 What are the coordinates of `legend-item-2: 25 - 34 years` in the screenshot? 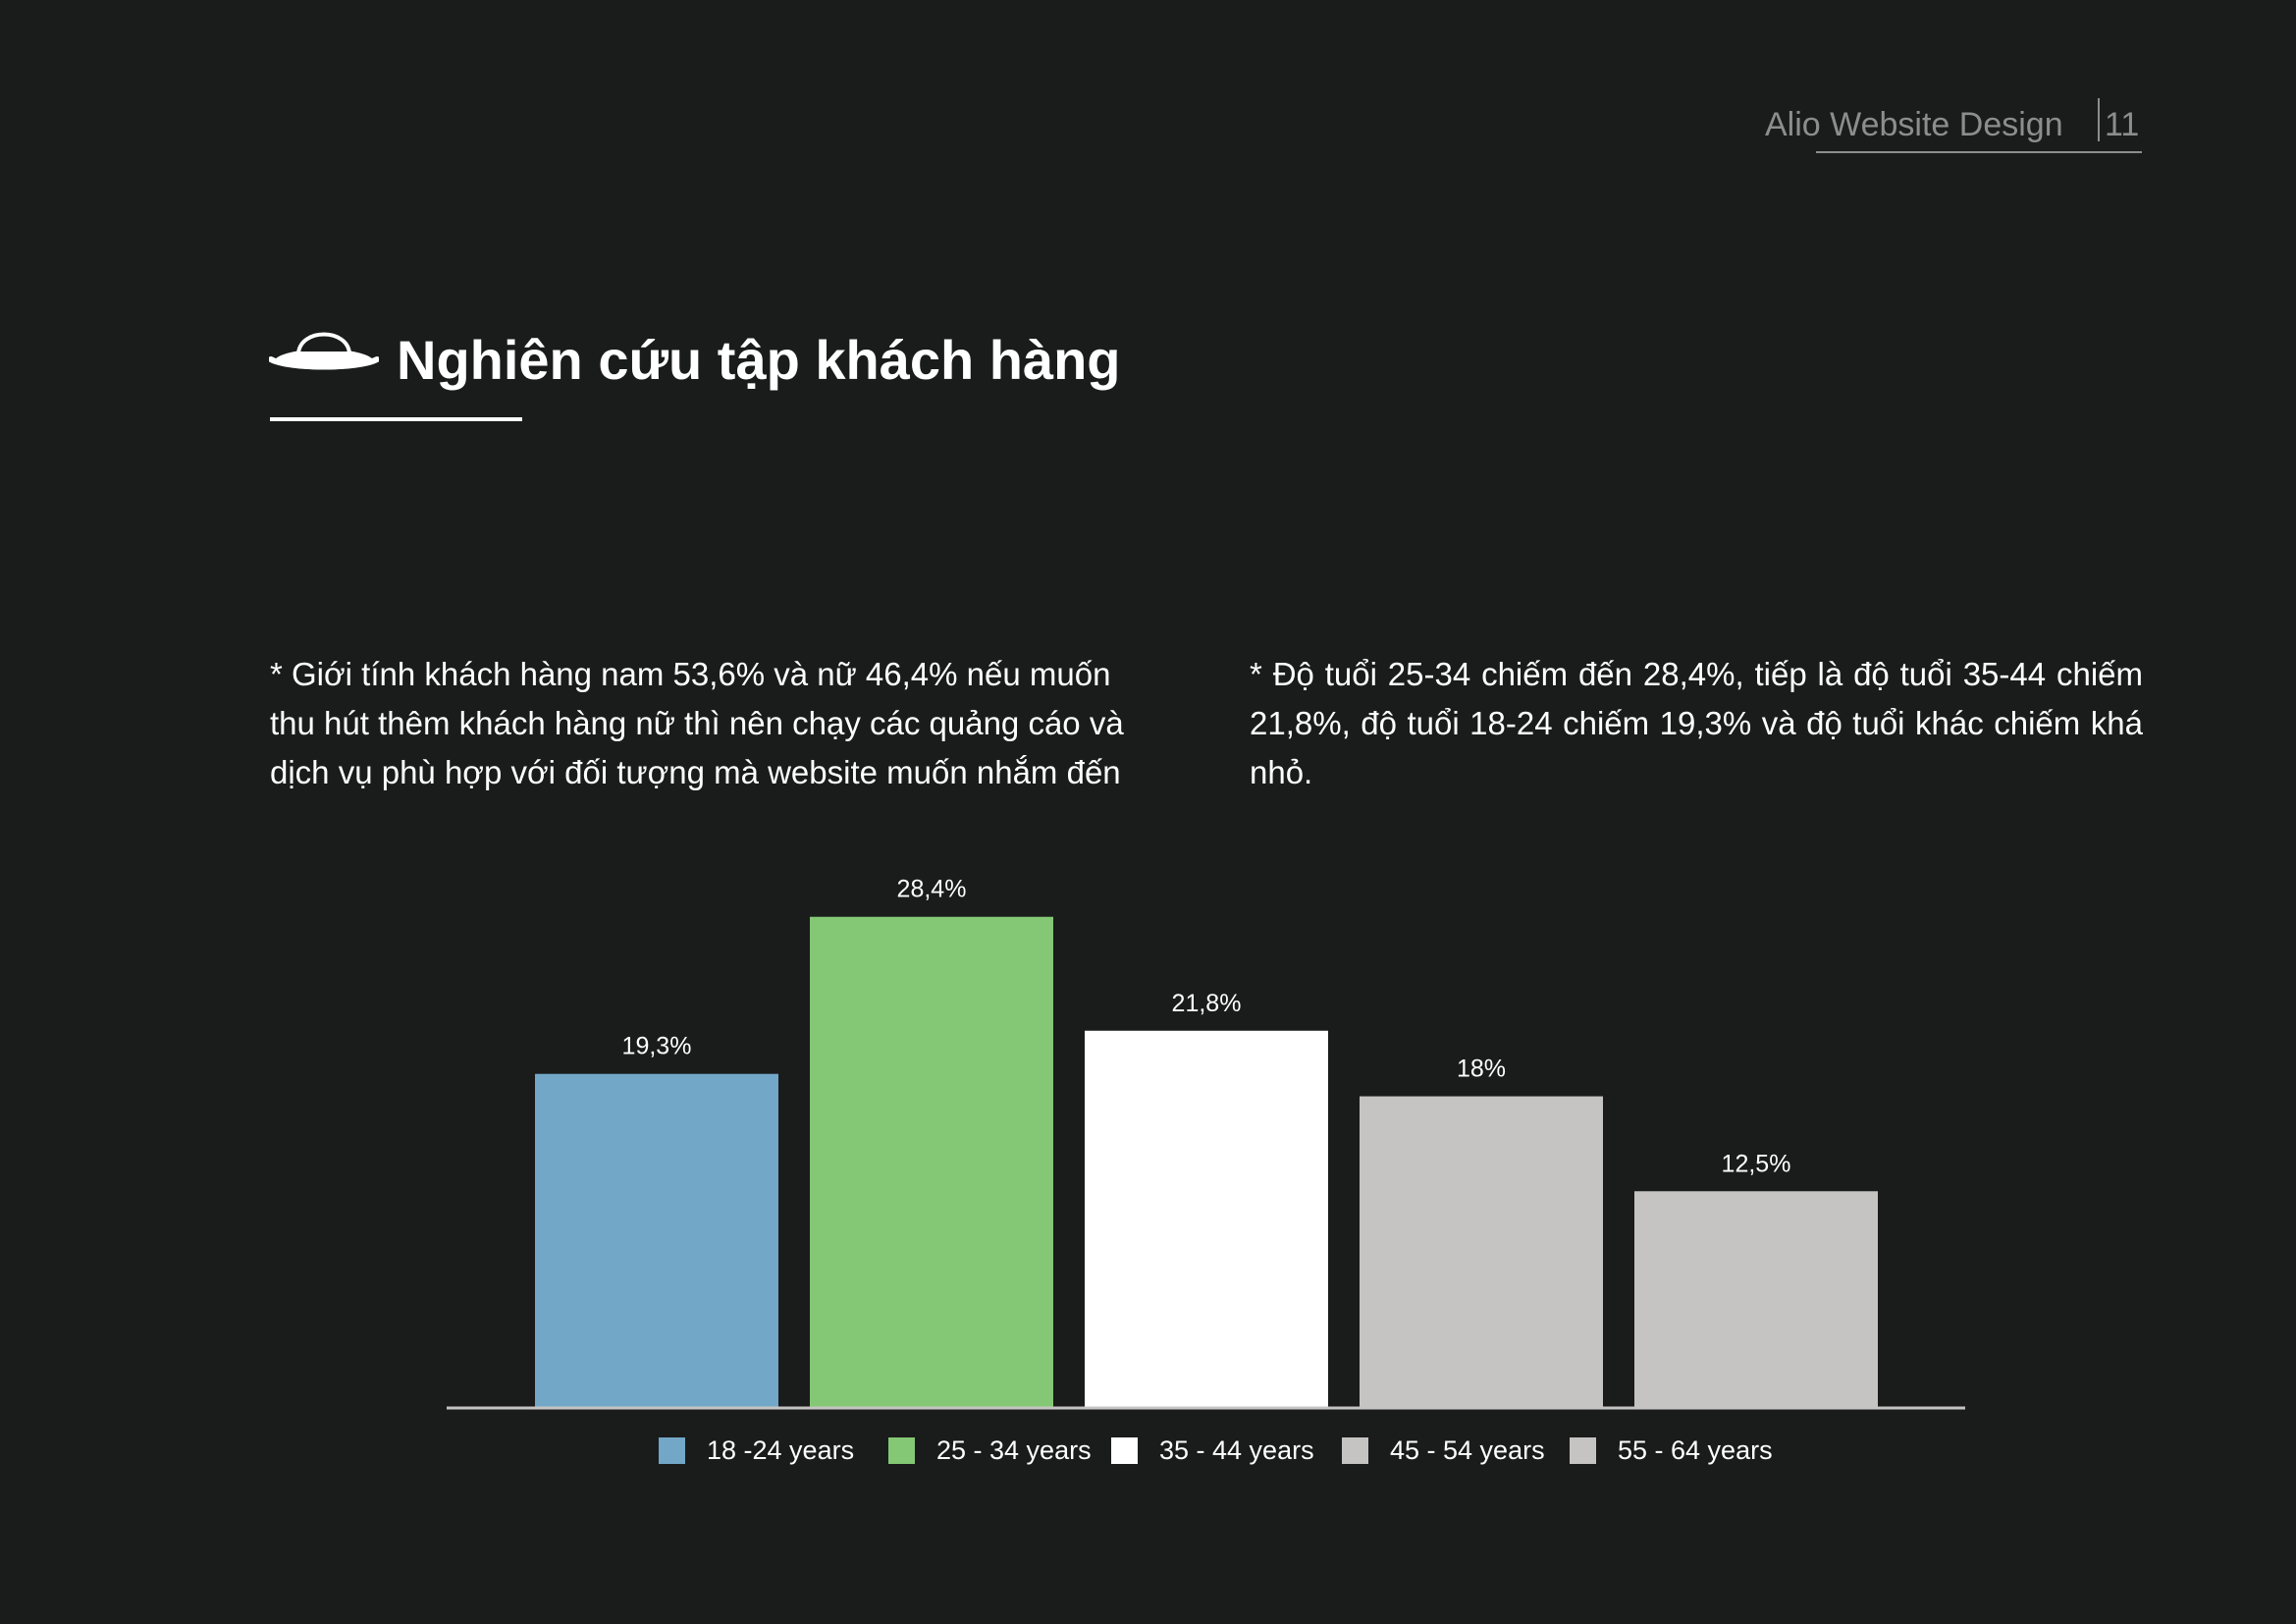 It's located at (990, 1450).